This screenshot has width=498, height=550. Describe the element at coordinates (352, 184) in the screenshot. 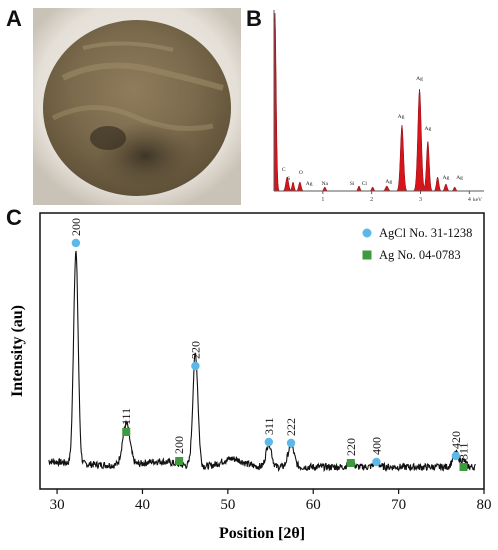

I see `eds-peak-label: Si` at that location.